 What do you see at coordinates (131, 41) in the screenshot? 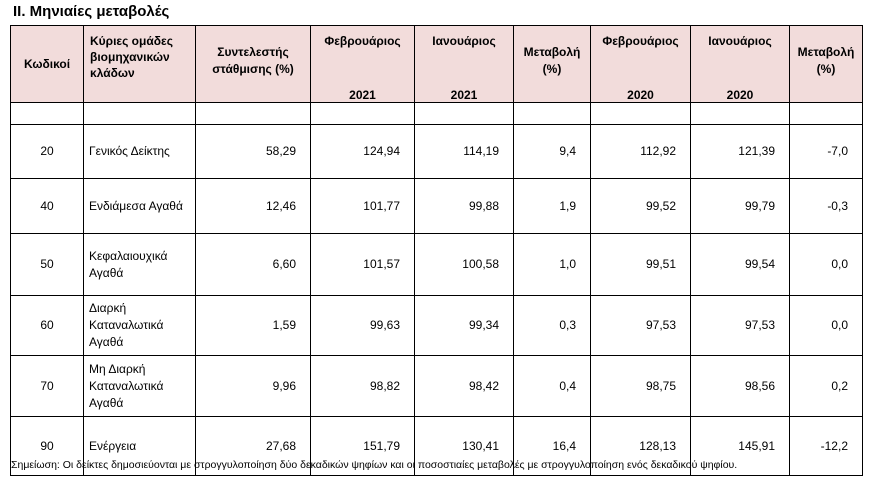
I see `header-group-line: Κύριες ομάδες` at bounding box center [131, 41].